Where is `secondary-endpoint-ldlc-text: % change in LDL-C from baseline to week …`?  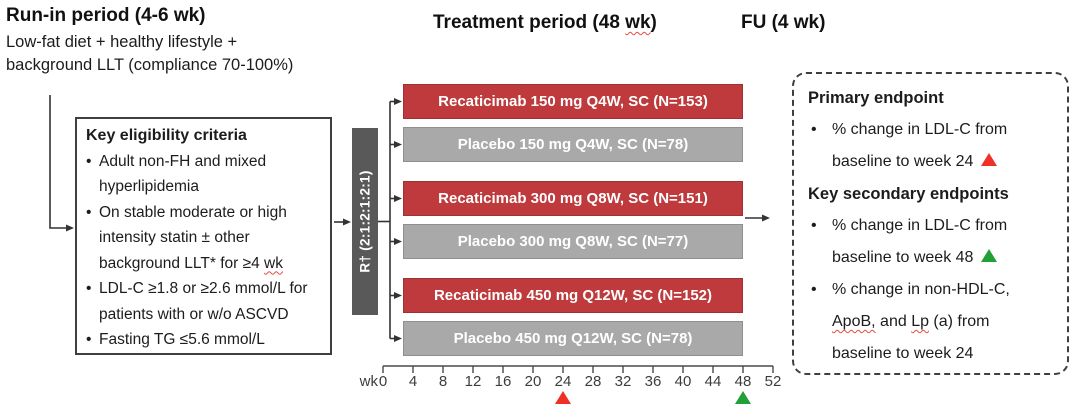 secondary-endpoint-ldlc-text: % change in LDL-C from baseline to week … is located at coordinates (920, 241).